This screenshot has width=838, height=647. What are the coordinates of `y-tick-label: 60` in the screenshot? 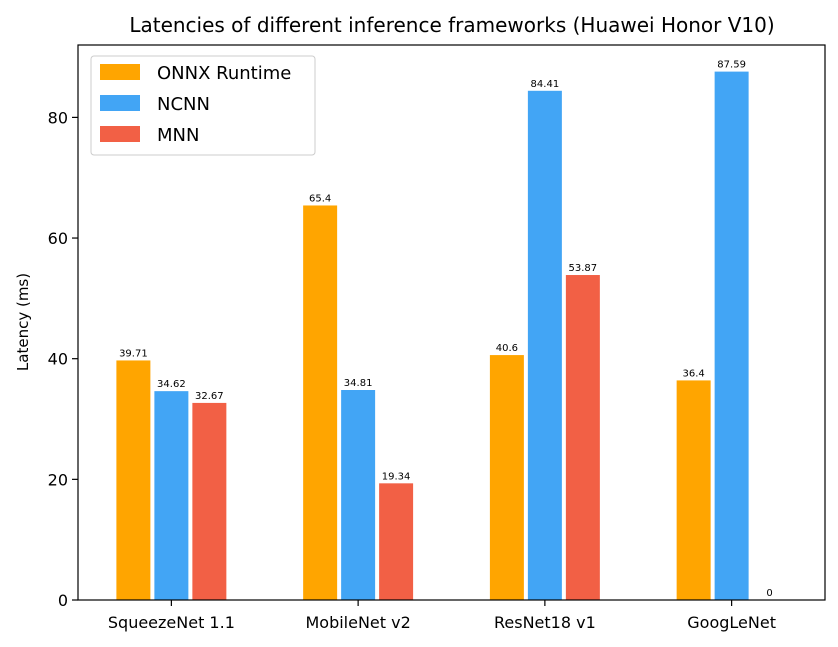 It's located at (58, 238).